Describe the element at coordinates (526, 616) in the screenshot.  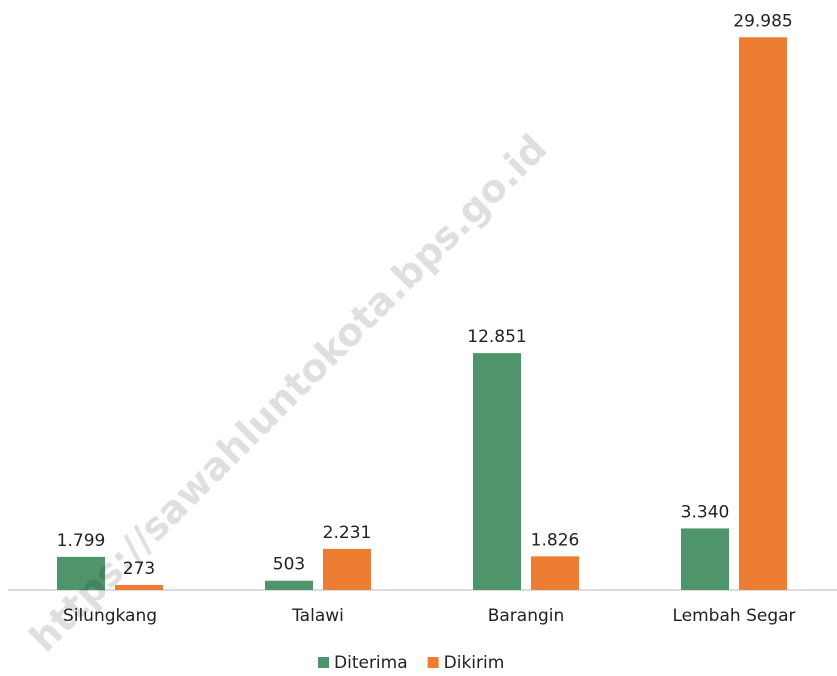
I see `x-tick-label: Barangin` at that location.